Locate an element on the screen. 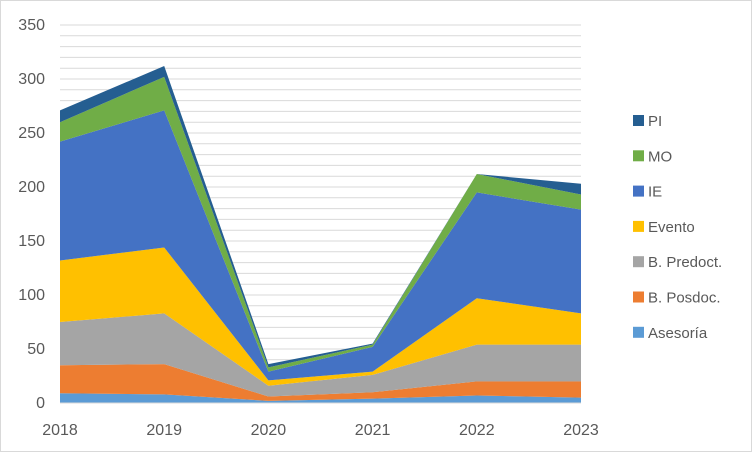  legend-item: MO is located at coordinates (652, 156).